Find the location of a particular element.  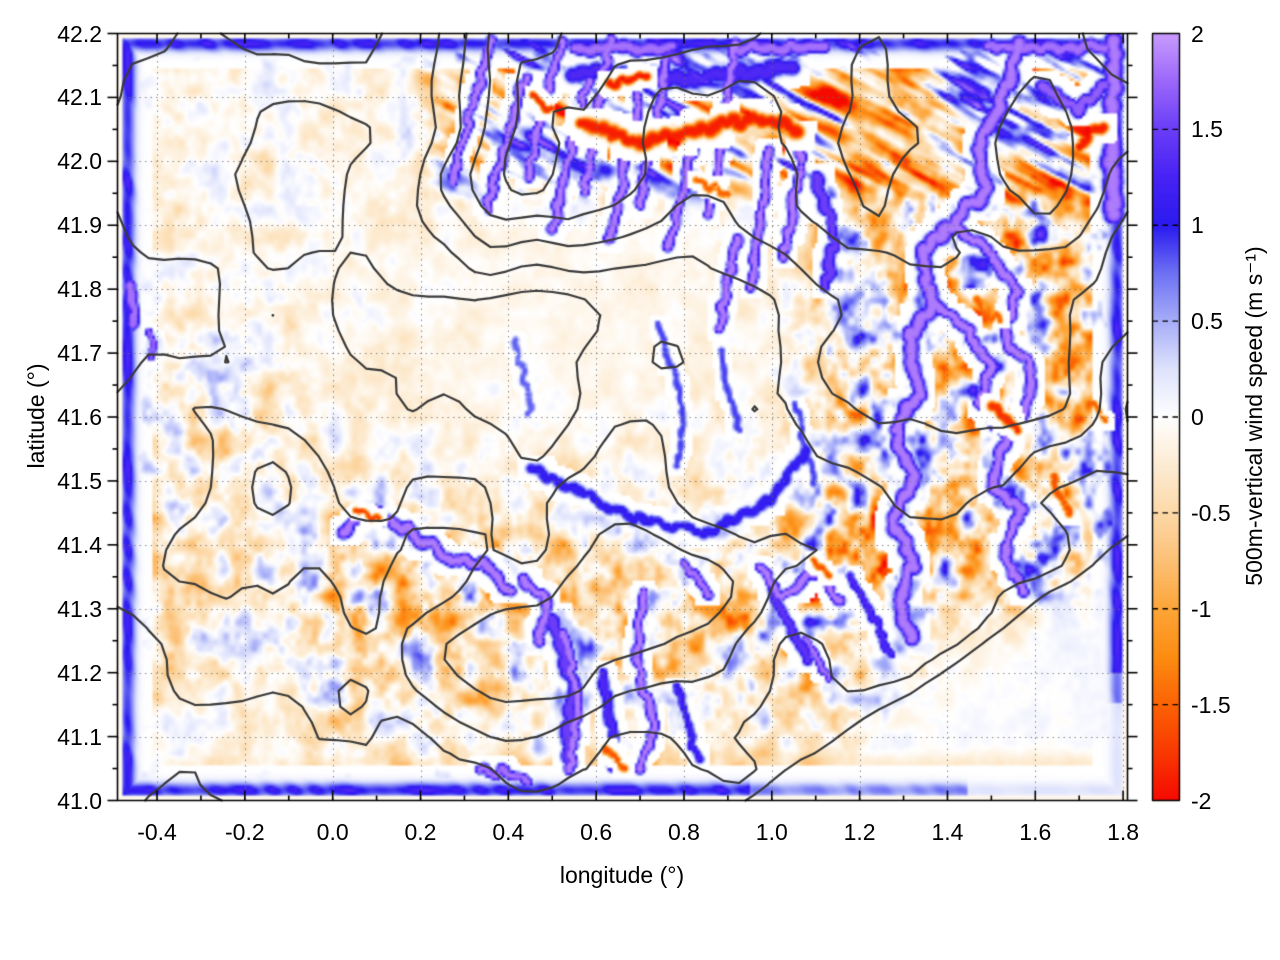

x-tick-label: 0.6 is located at coordinates (596, 832).